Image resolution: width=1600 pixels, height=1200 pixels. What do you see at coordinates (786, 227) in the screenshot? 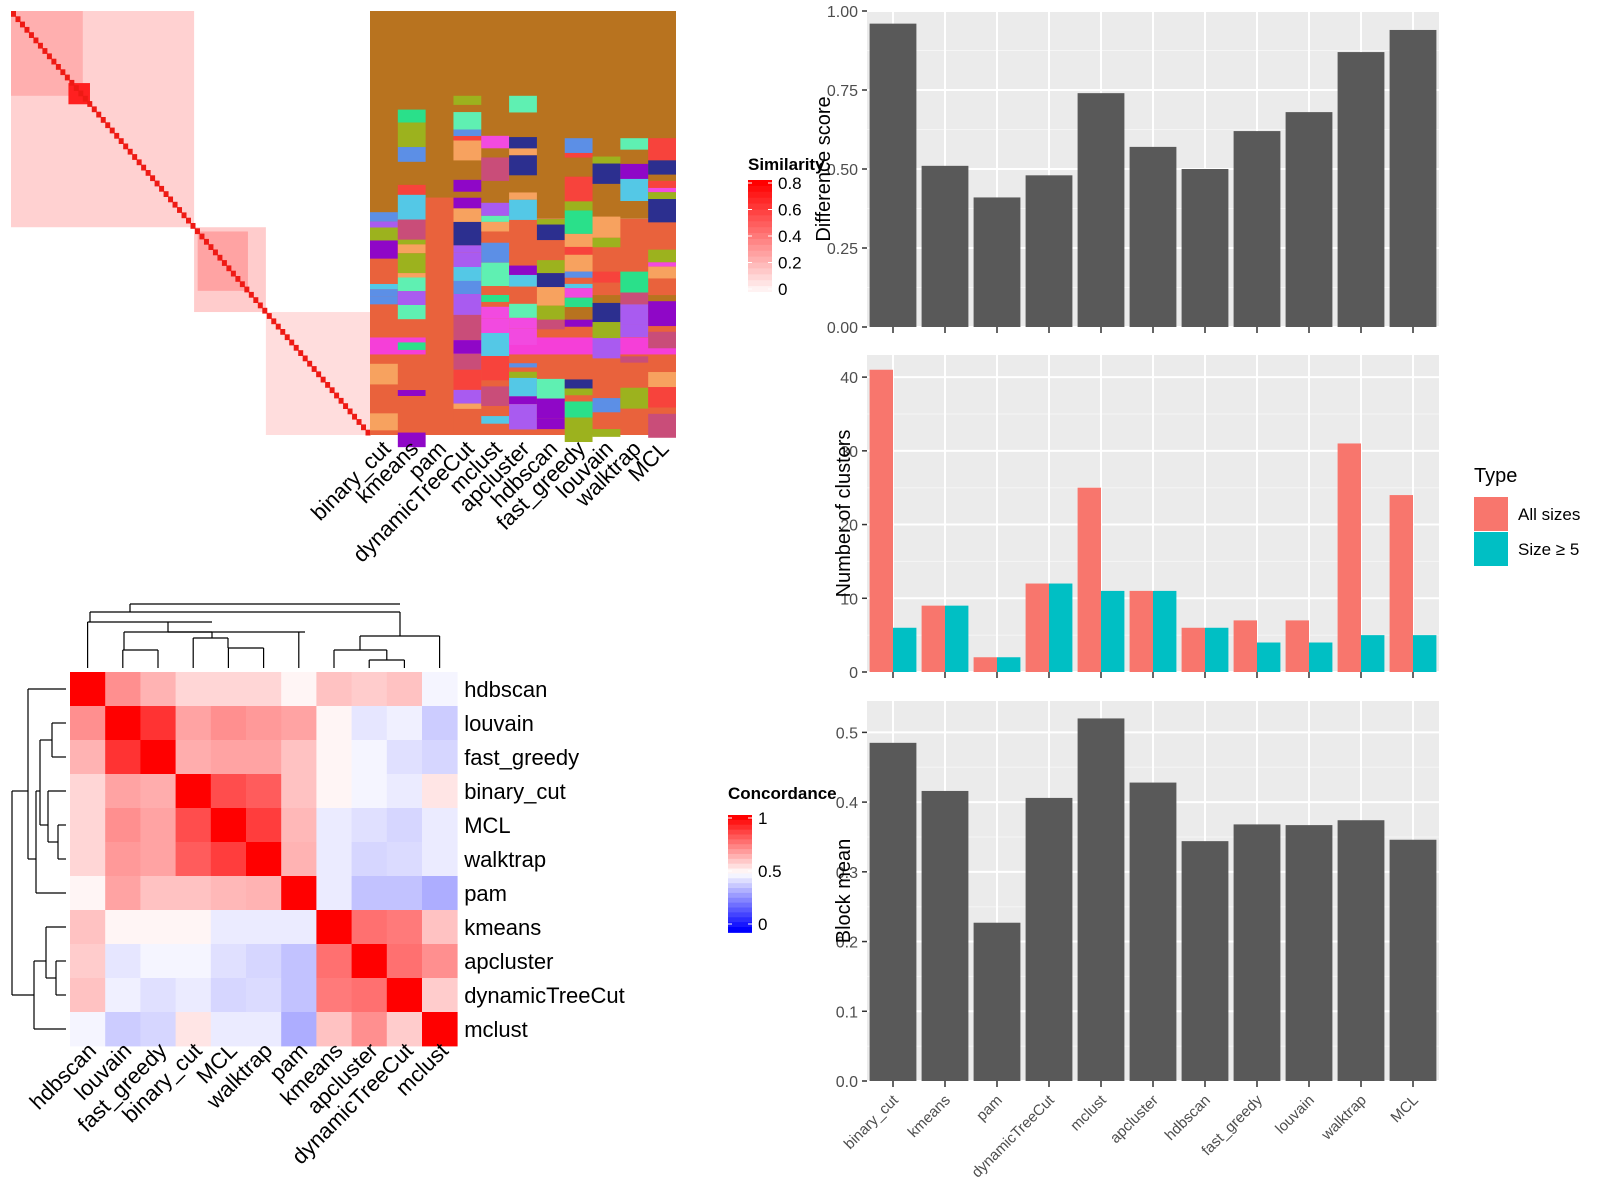
I see `similarity-legend: Similarity 0.8 0.6 0.4 0.2 0` at bounding box center [786, 227].